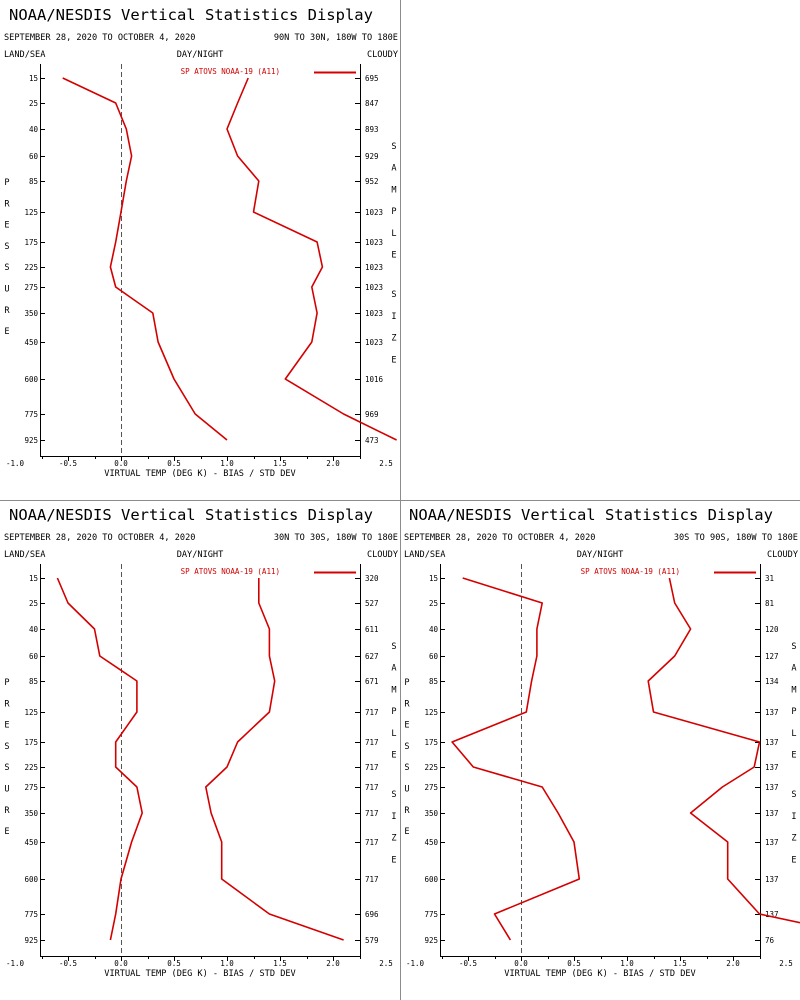  What do you see at coordinates (6, 683) in the screenshot?
I see `y-axis-label-letter: P` at bounding box center [6, 683].